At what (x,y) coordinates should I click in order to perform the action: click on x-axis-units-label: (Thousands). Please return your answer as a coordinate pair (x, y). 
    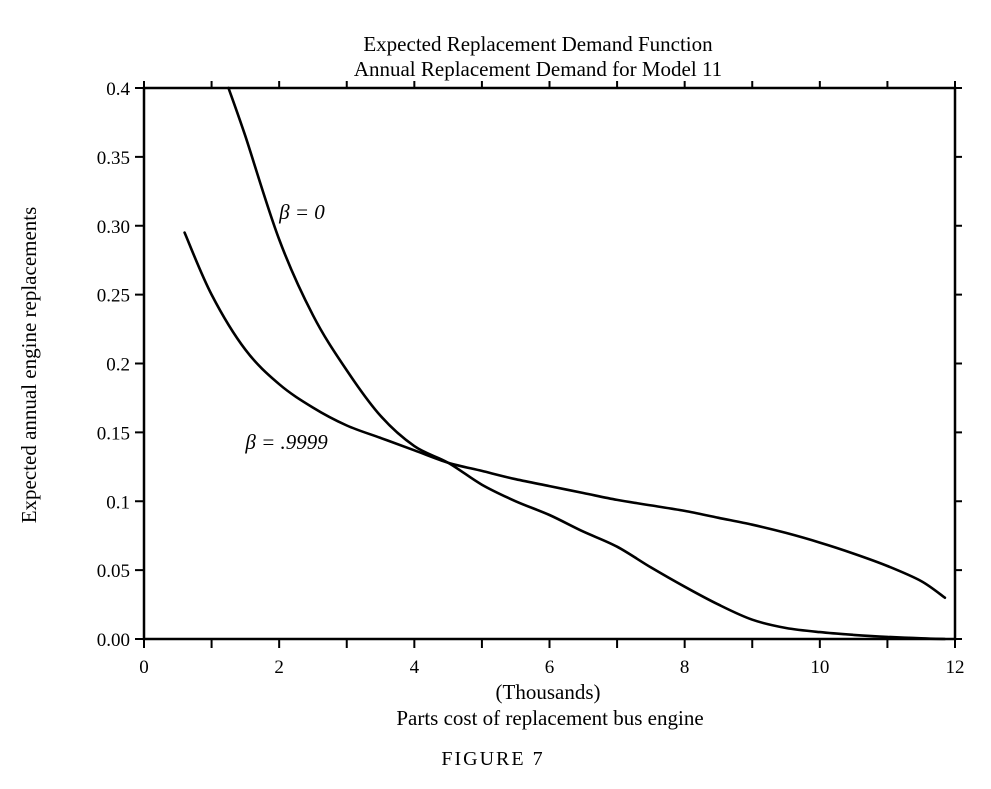
    Looking at the image, I should click on (548, 692).